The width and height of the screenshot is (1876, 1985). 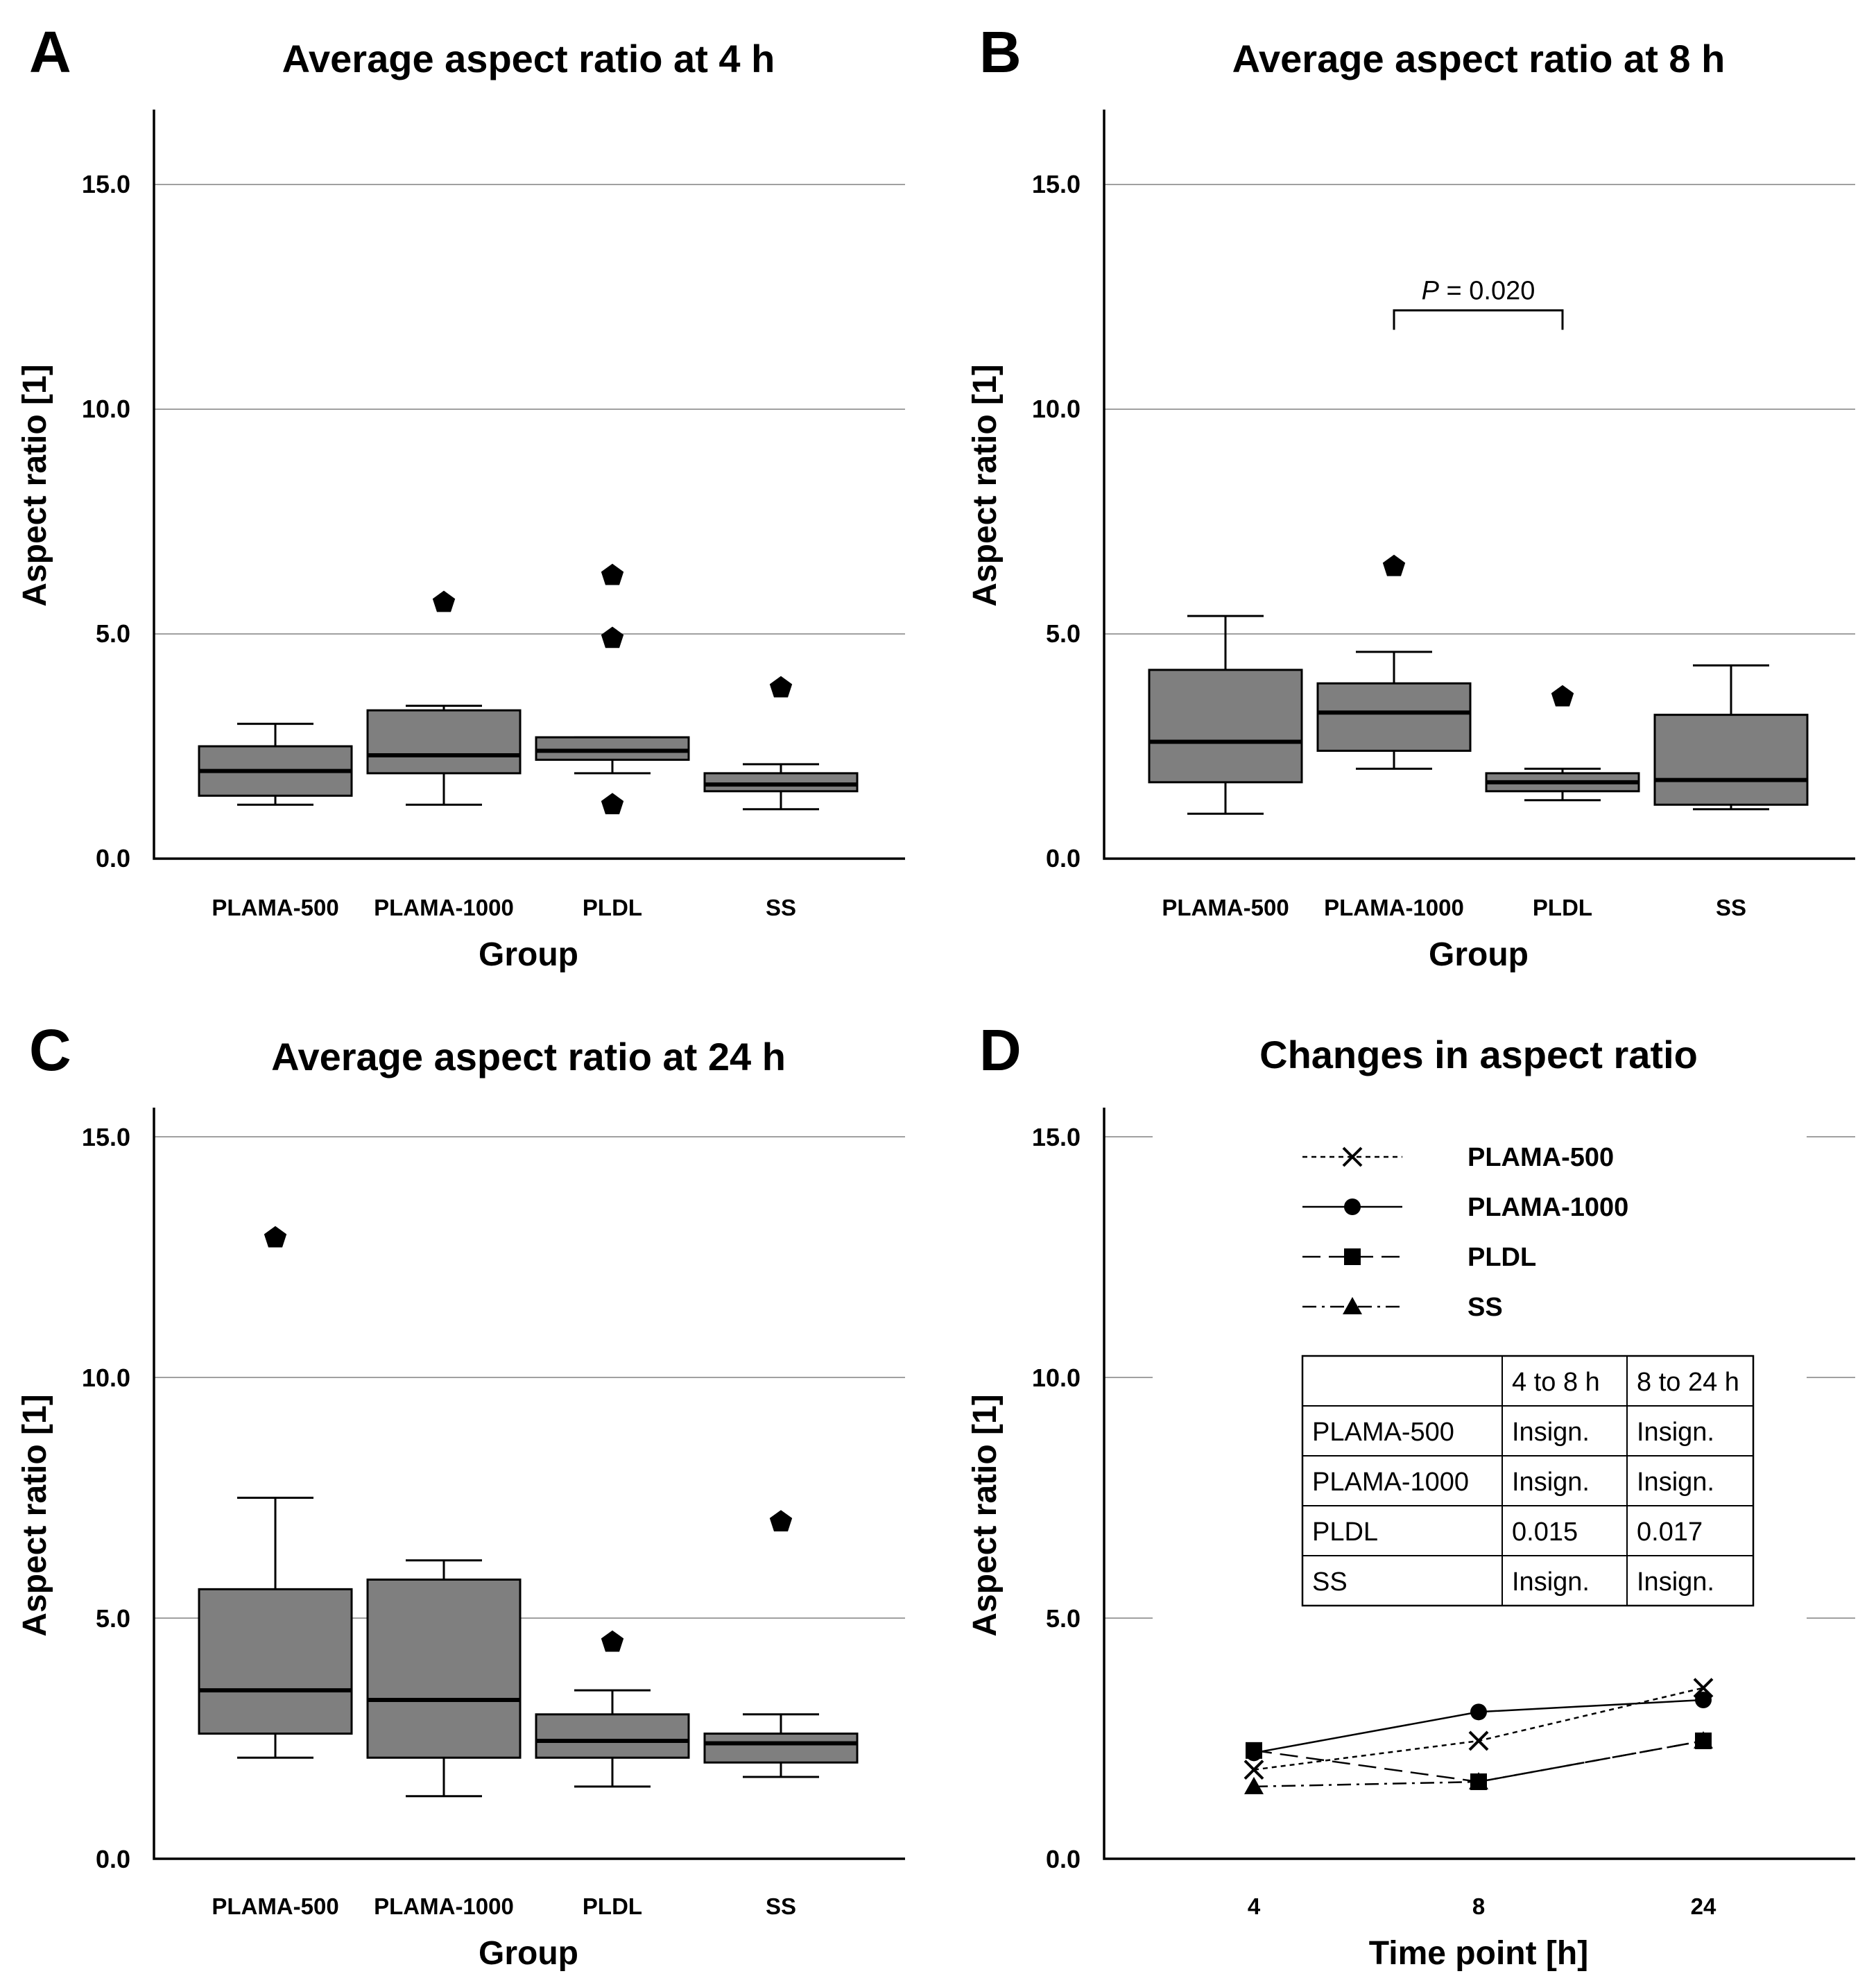 What do you see at coordinates (1479, 409) in the screenshot?
I see `panel-b-gridlines` at bounding box center [1479, 409].